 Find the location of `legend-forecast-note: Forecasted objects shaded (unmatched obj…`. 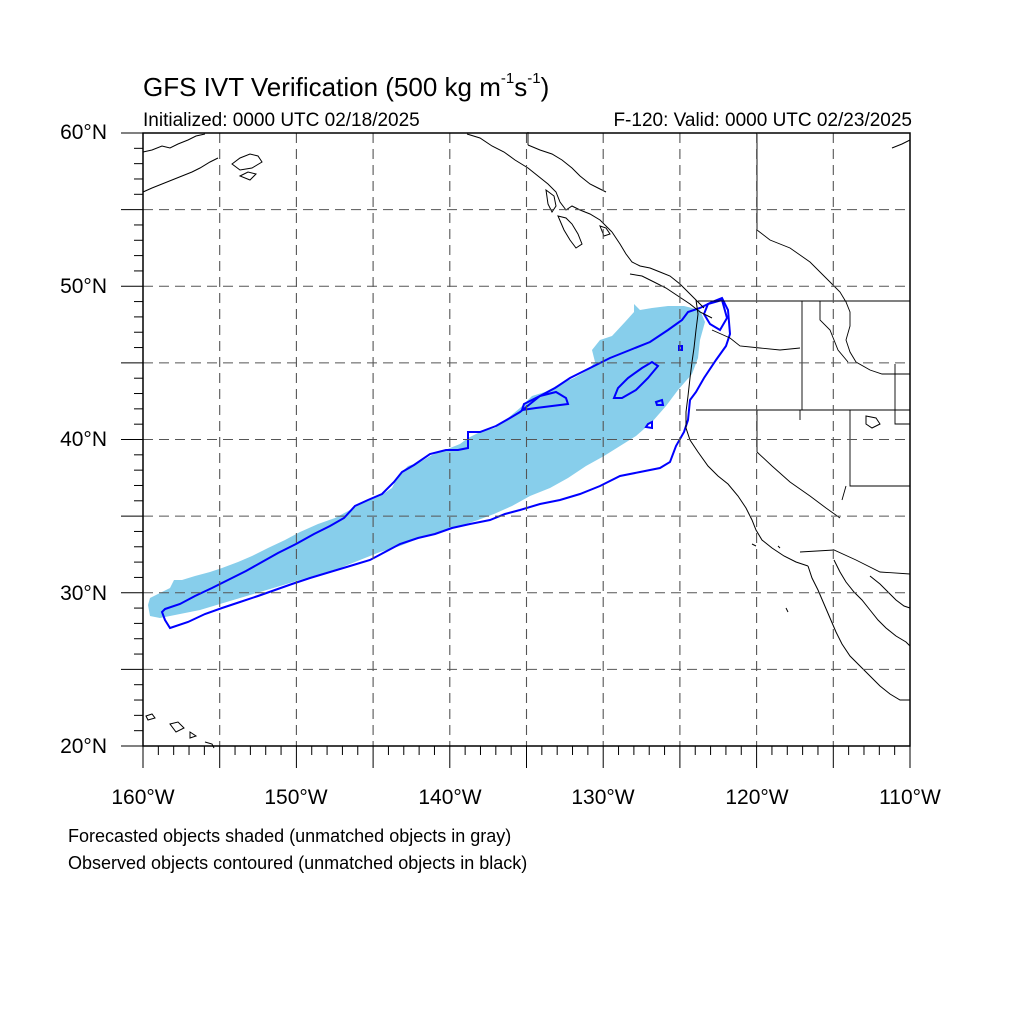

legend-forecast-note: Forecasted objects shaded (unmatched obj… is located at coordinates (290, 836).